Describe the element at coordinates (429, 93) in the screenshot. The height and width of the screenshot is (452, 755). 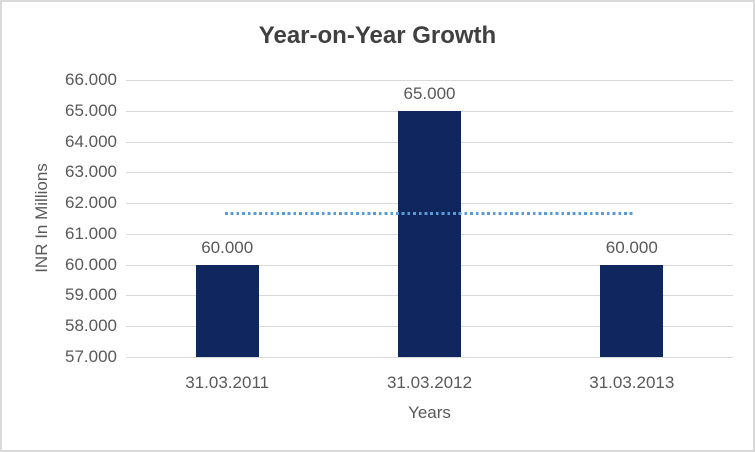
I see `data-label: 65.000` at that location.